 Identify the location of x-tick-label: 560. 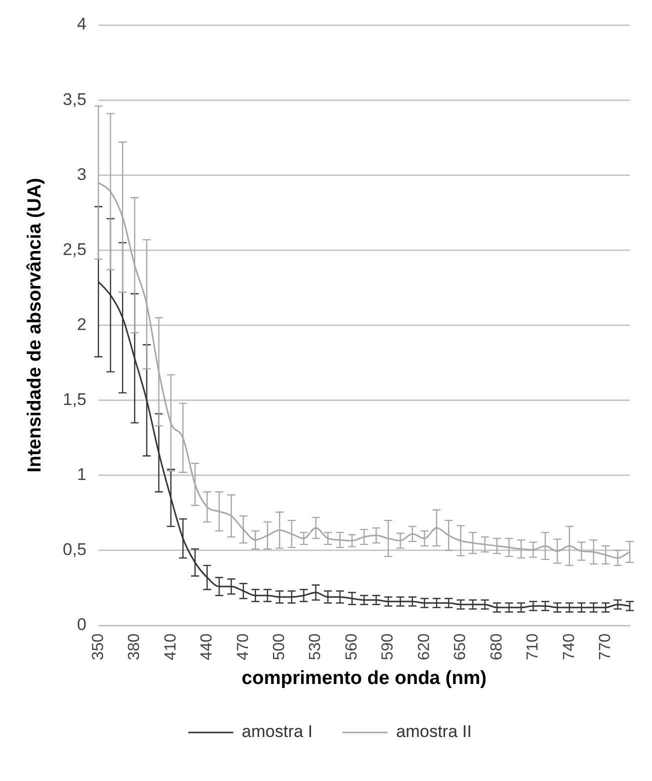
(351, 646).